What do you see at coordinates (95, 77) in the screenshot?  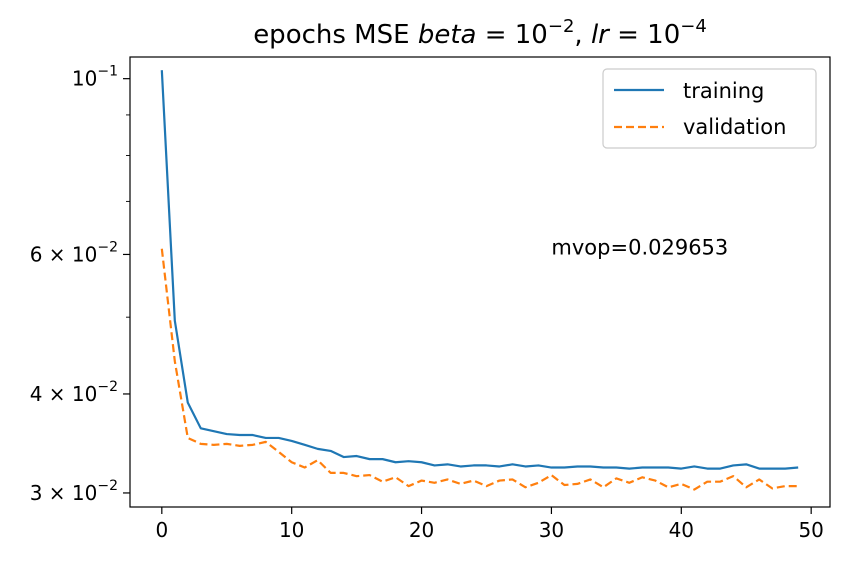 I see `y-tick-label: 10−1` at bounding box center [95, 77].